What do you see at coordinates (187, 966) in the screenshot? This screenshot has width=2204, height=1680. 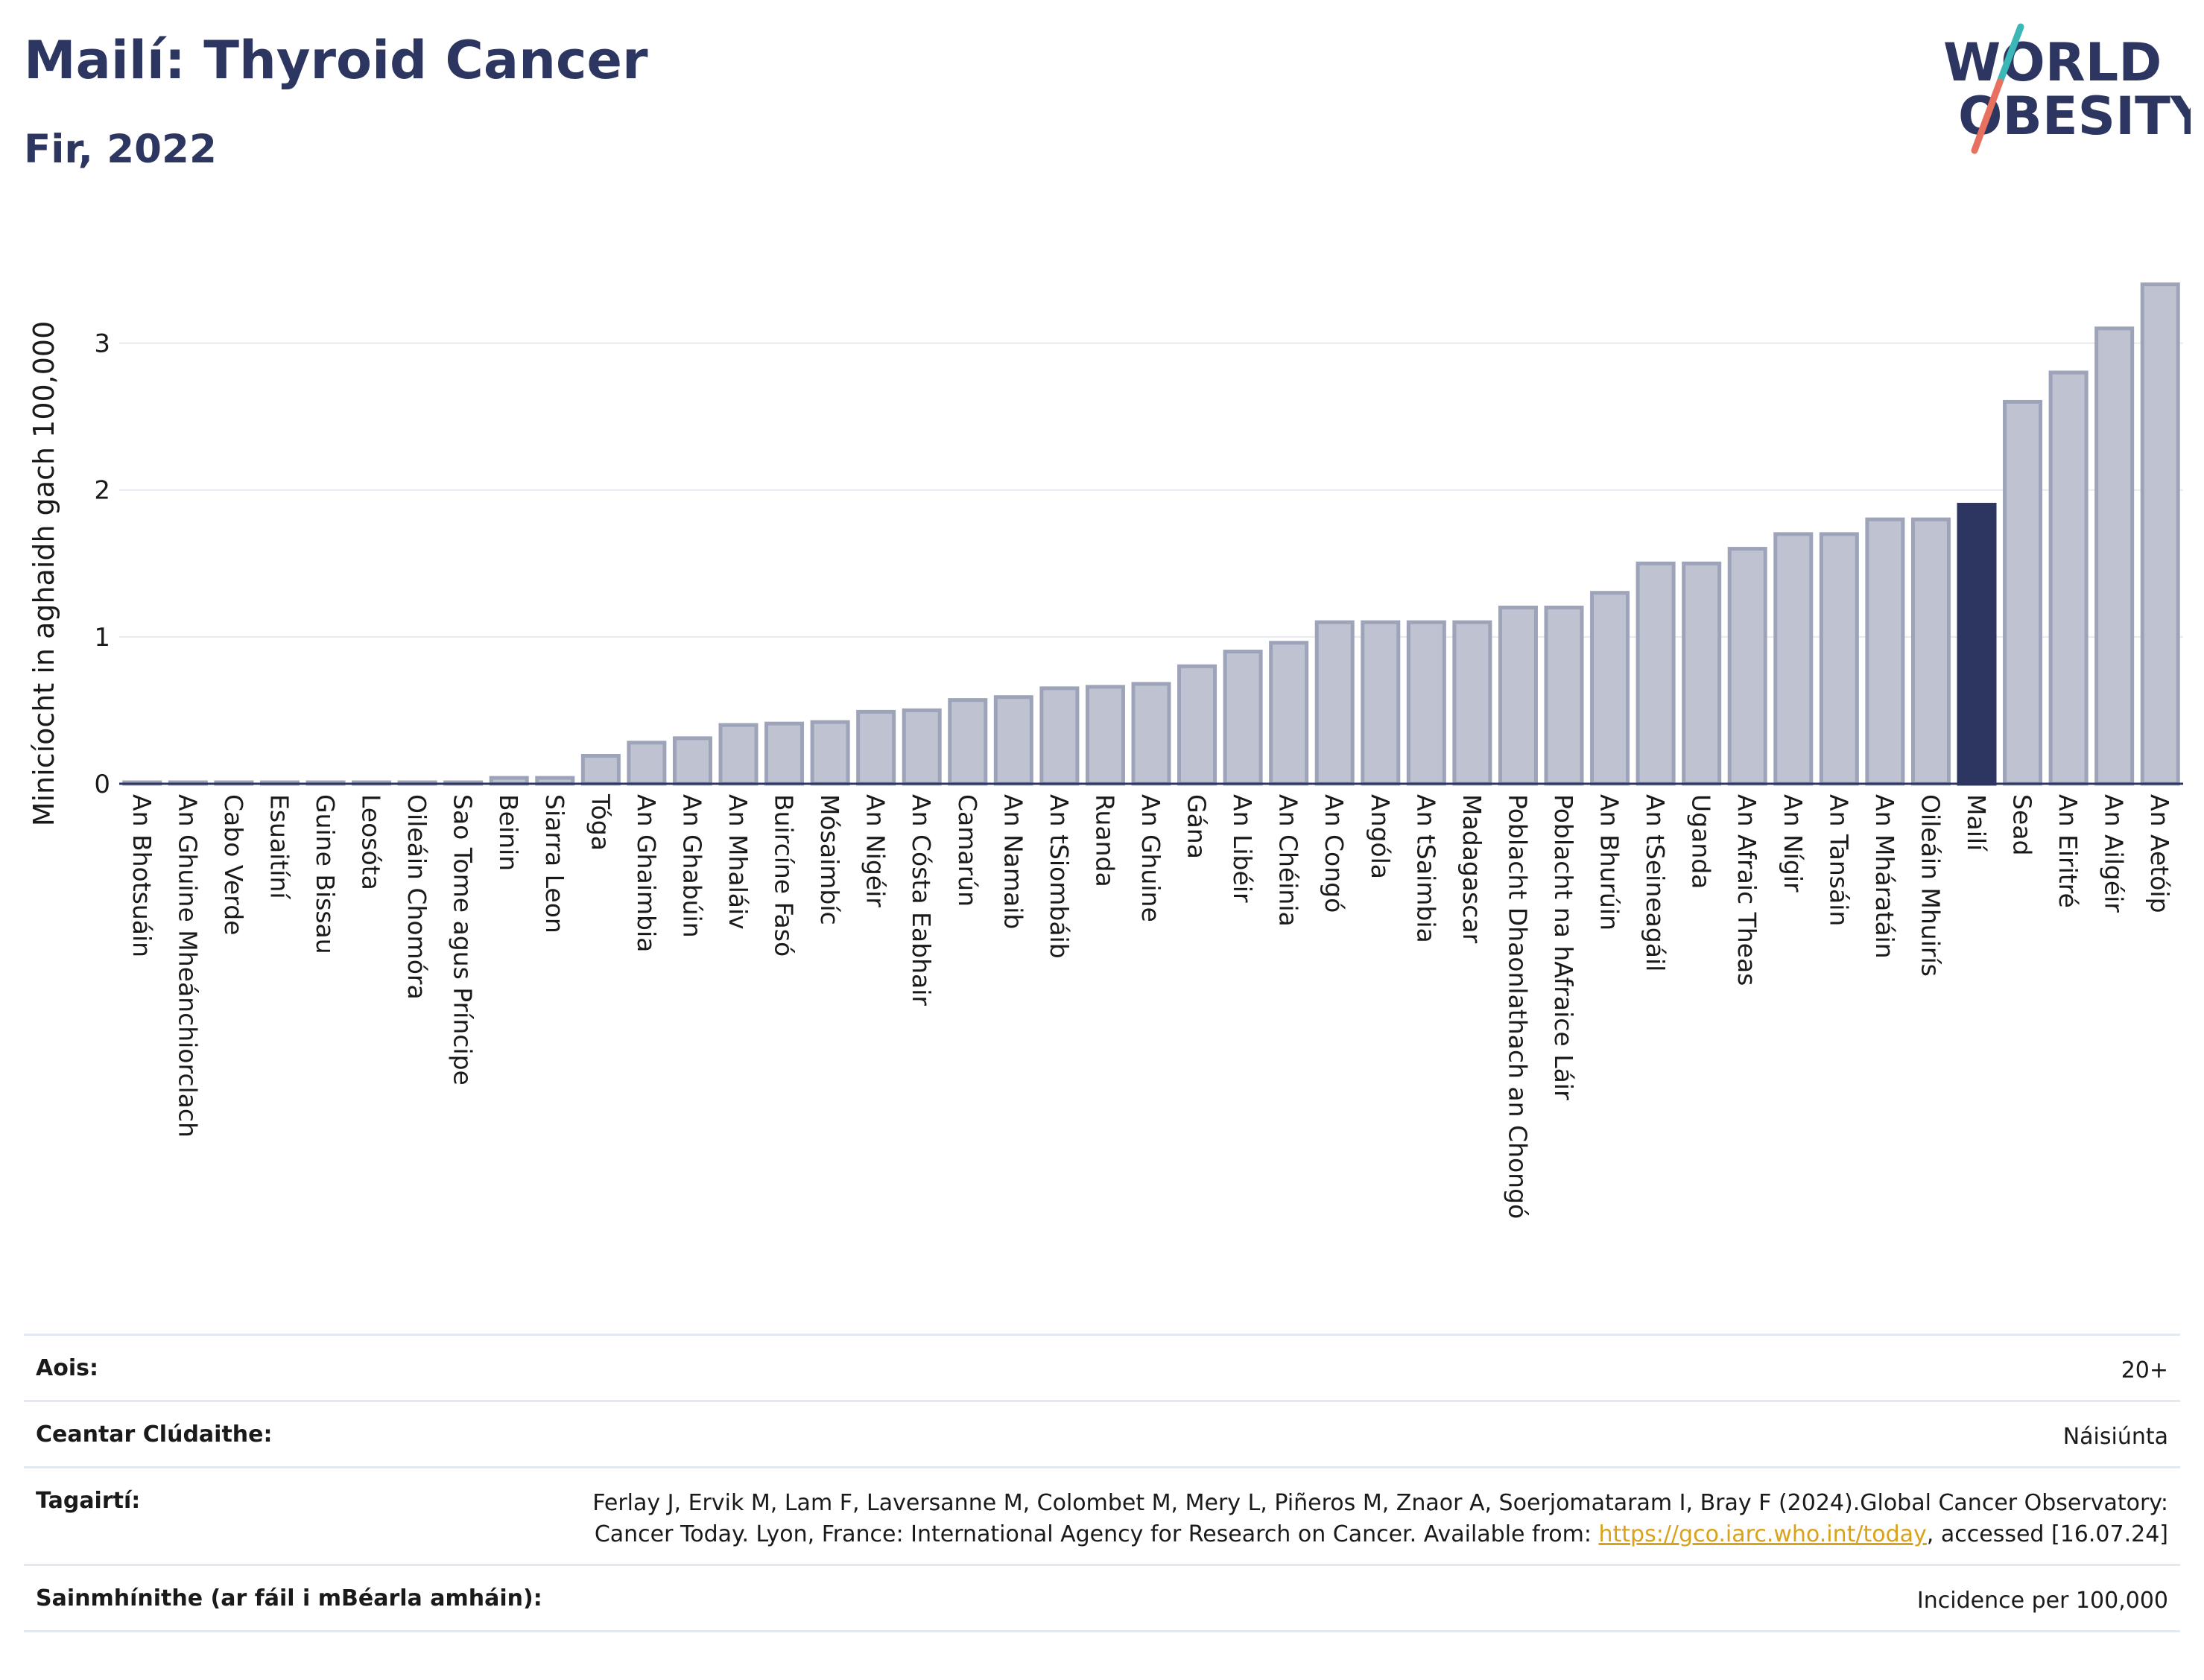 I see `x-tick-label: An Ghuine Mheánchiorclach` at bounding box center [187, 966].